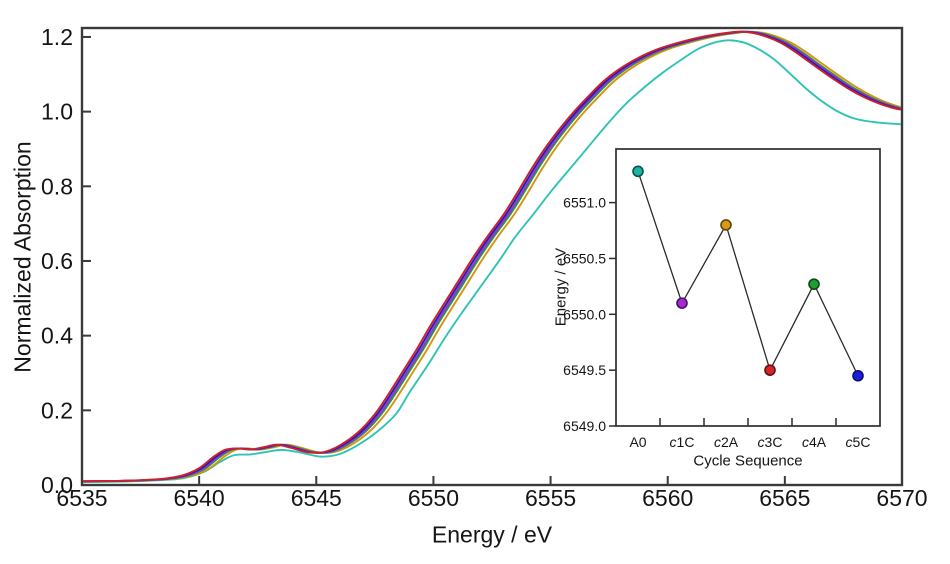  I want to click on main-y-axis-label: Normalized Absorption, so click(22, 257).